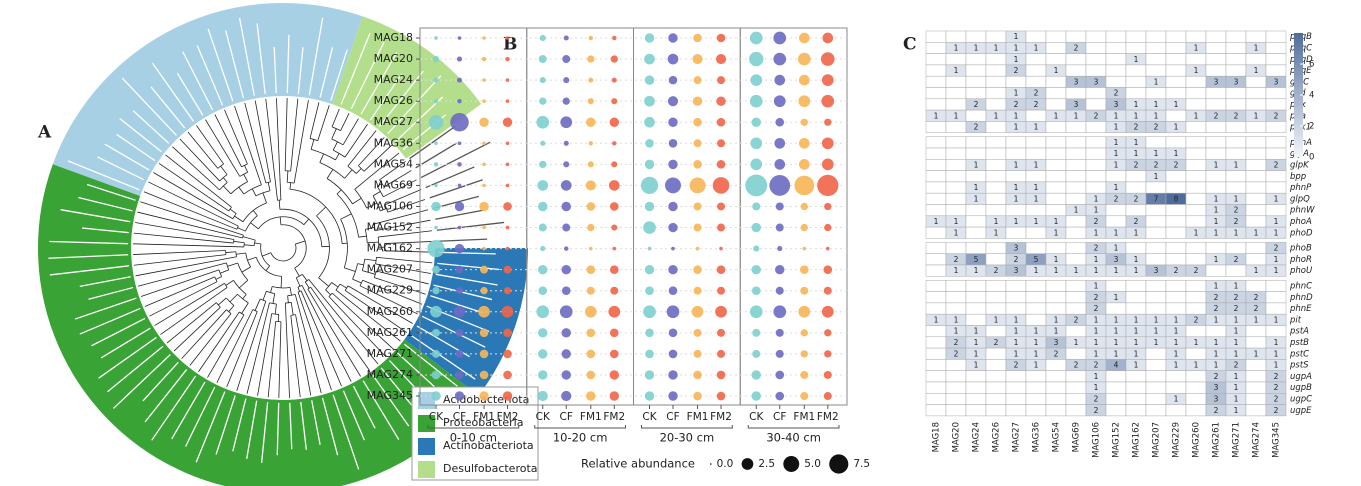 This screenshot has height=486, width=1361. I want to click on cell-label: 8, so click(1176, 198).